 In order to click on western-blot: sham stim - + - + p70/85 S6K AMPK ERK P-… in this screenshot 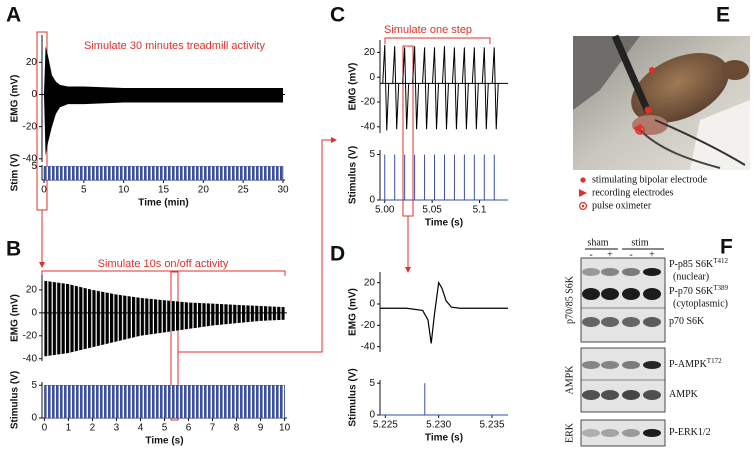, I will do `click(646, 342)`.